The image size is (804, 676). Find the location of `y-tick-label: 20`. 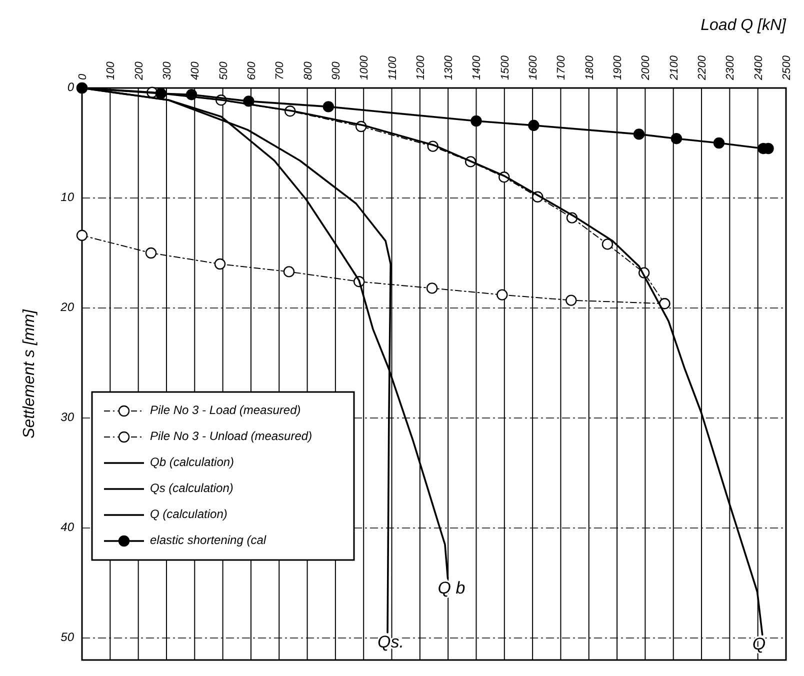

y-tick-label: 20 is located at coordinates (67, 307).